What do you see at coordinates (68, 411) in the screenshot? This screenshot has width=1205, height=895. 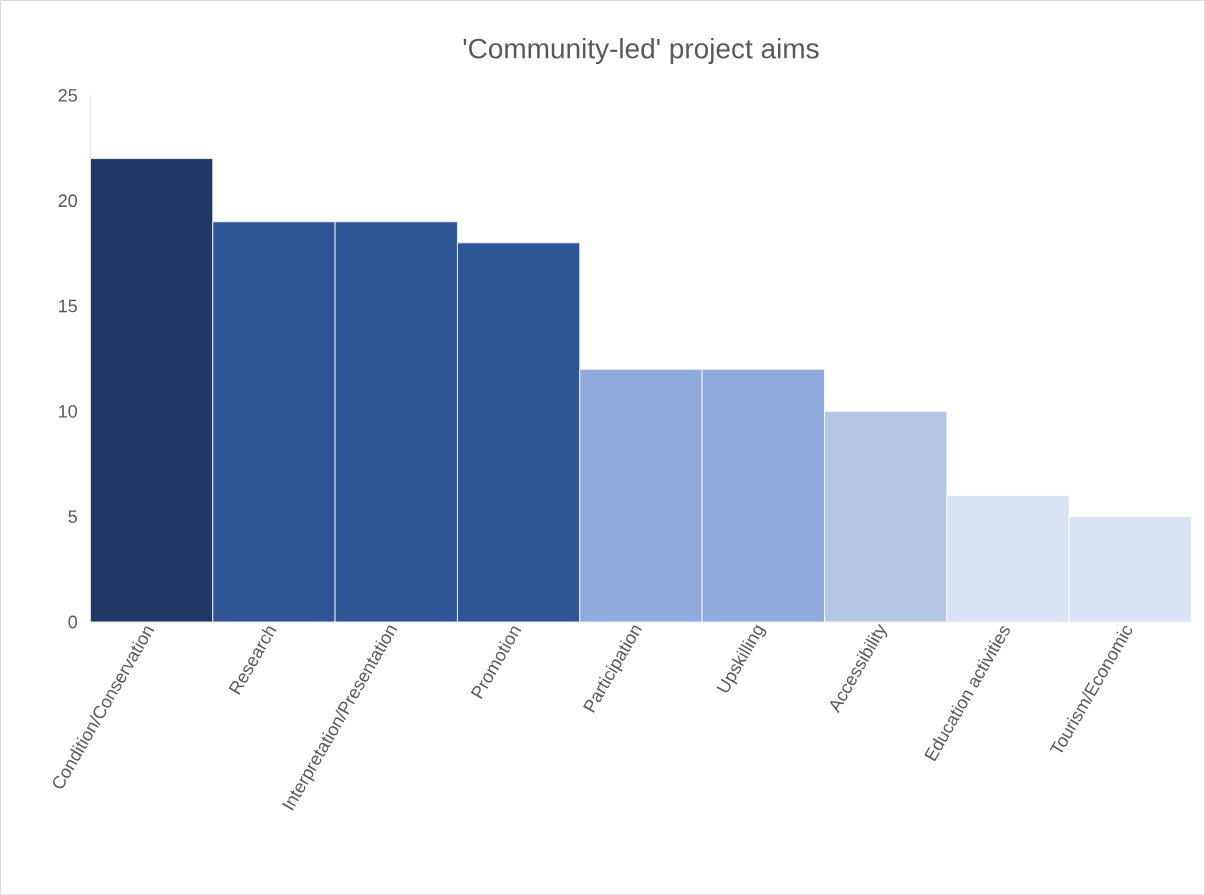 I see `y-tick-label: 10` at bounding box center [68, 411].